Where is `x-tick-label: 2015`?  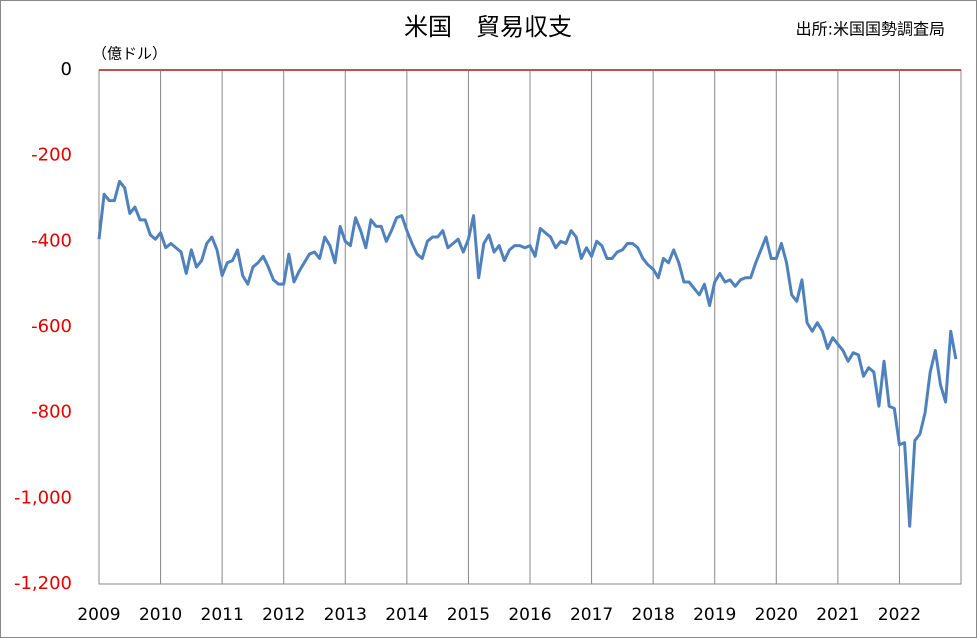
x-tick-label: 2015 is located at coordinates (468, 615).